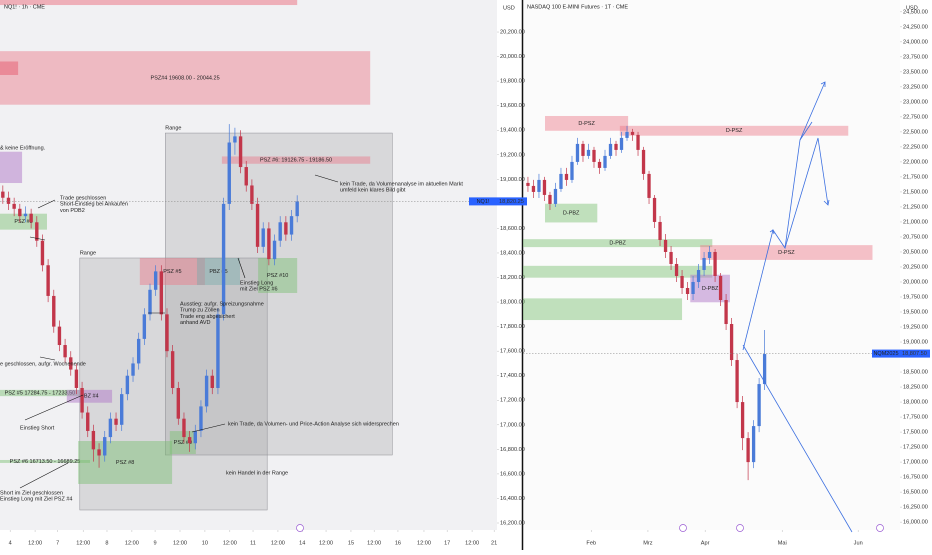 The image size is (932, 555). I want to click on y-tick-label: 20,200.00, so click(512, 33).